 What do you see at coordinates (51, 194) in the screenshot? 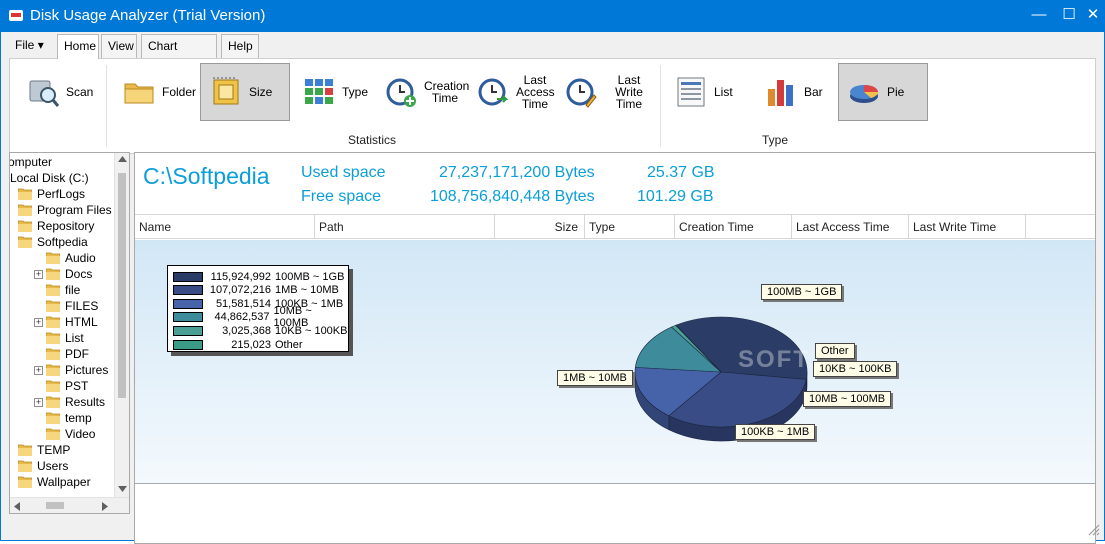
I see `tree-item: PerfLogs` at bounding box center [51, 194].